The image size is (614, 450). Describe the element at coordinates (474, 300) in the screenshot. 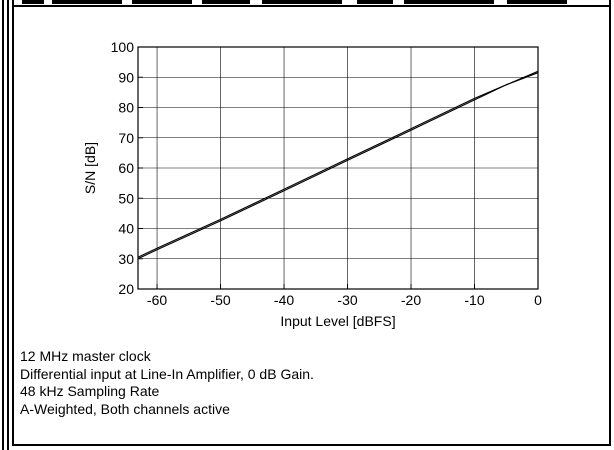

I see `x-tick-label: -10` at that location.